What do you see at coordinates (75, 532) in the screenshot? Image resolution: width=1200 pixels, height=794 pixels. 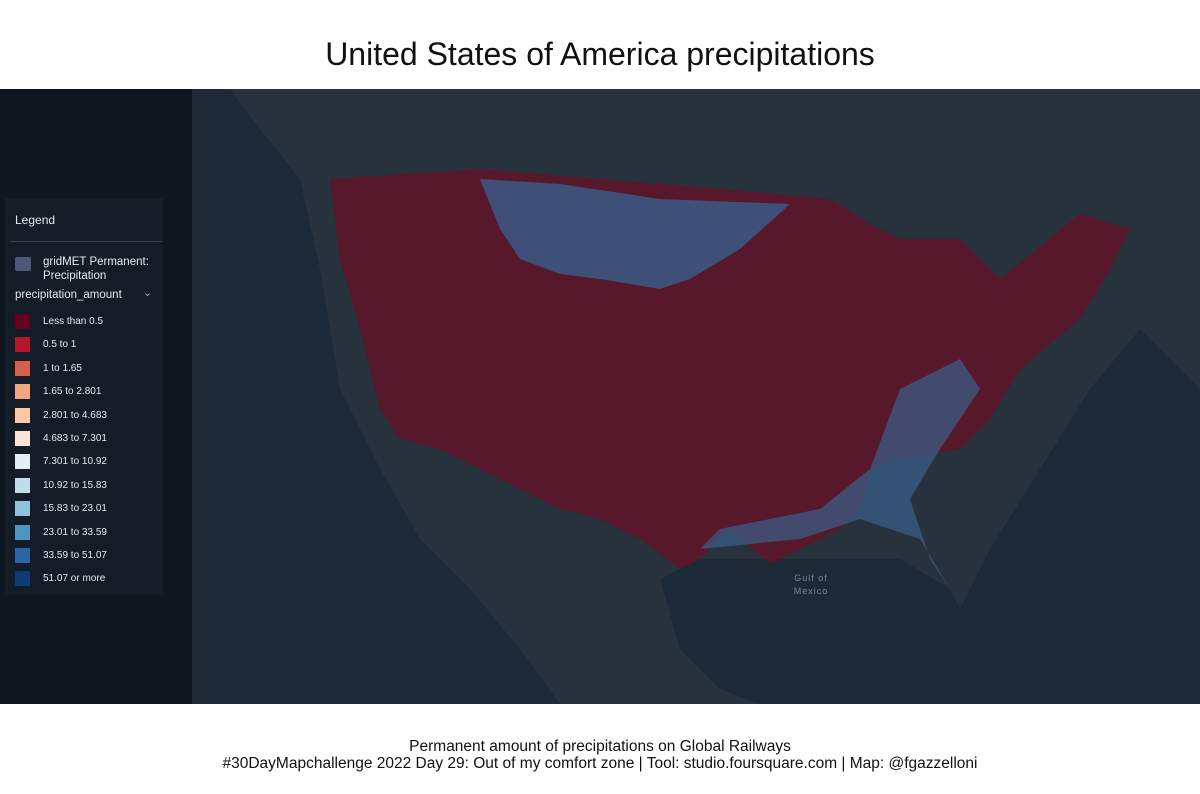 I see `legend-label: 23.01 to 33.59` at bounding box center [75, 532].